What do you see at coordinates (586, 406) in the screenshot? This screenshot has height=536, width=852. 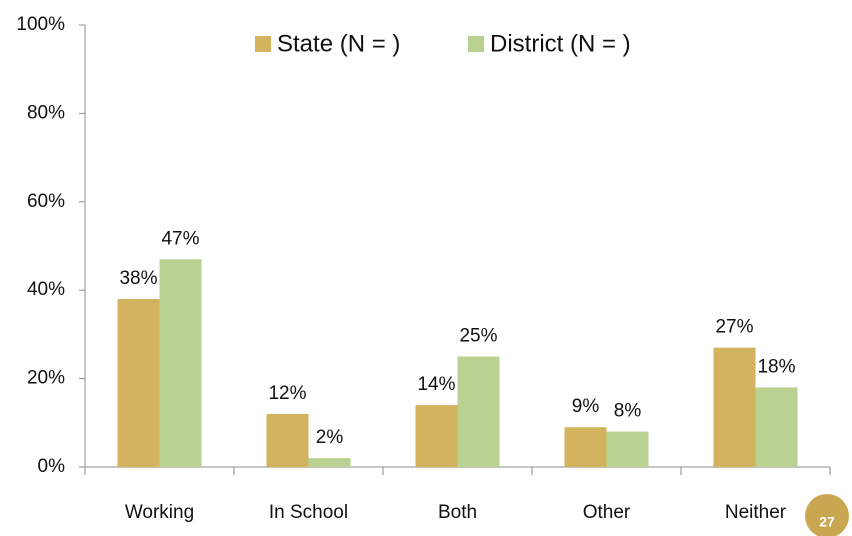 I see `value-label: 9%` at bounding box center [586, 406].